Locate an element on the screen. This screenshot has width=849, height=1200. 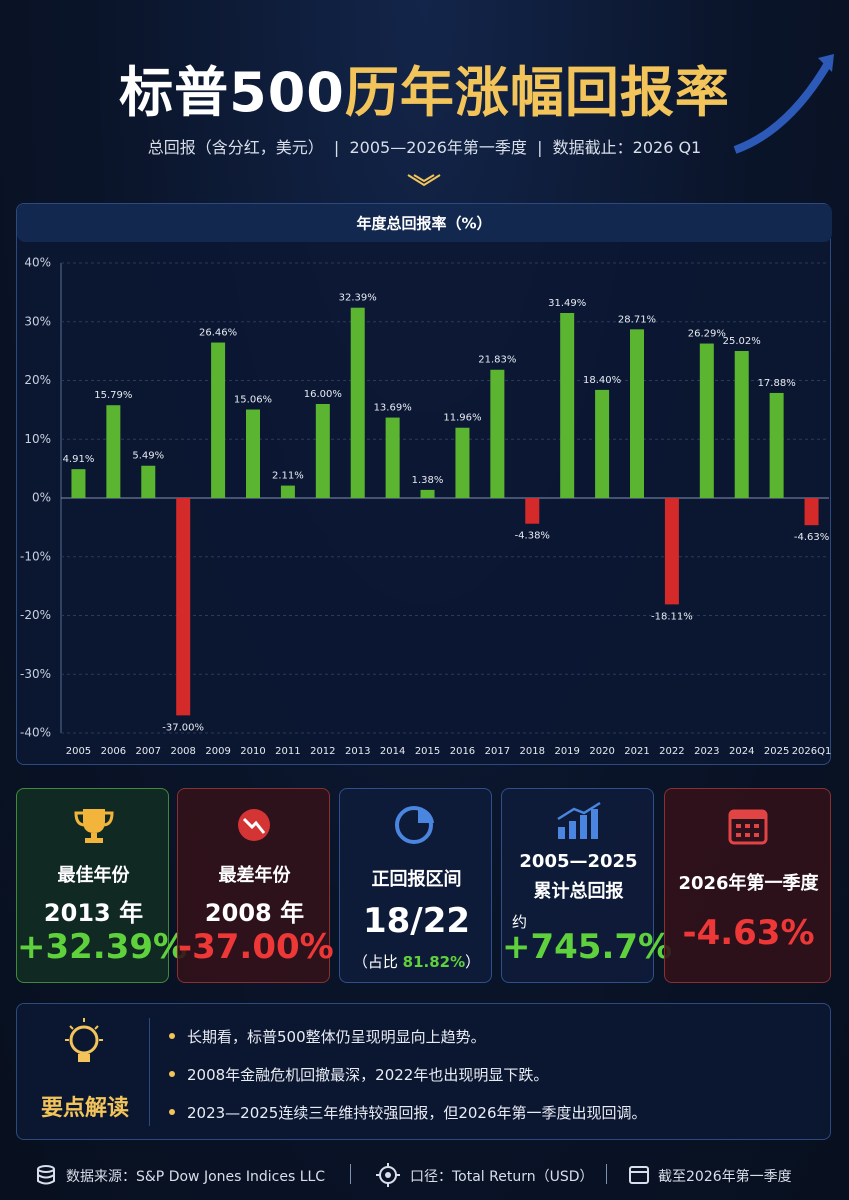
card-best: 最佳年份 2013 年 +32.39% is located at coordinates (102, 885).